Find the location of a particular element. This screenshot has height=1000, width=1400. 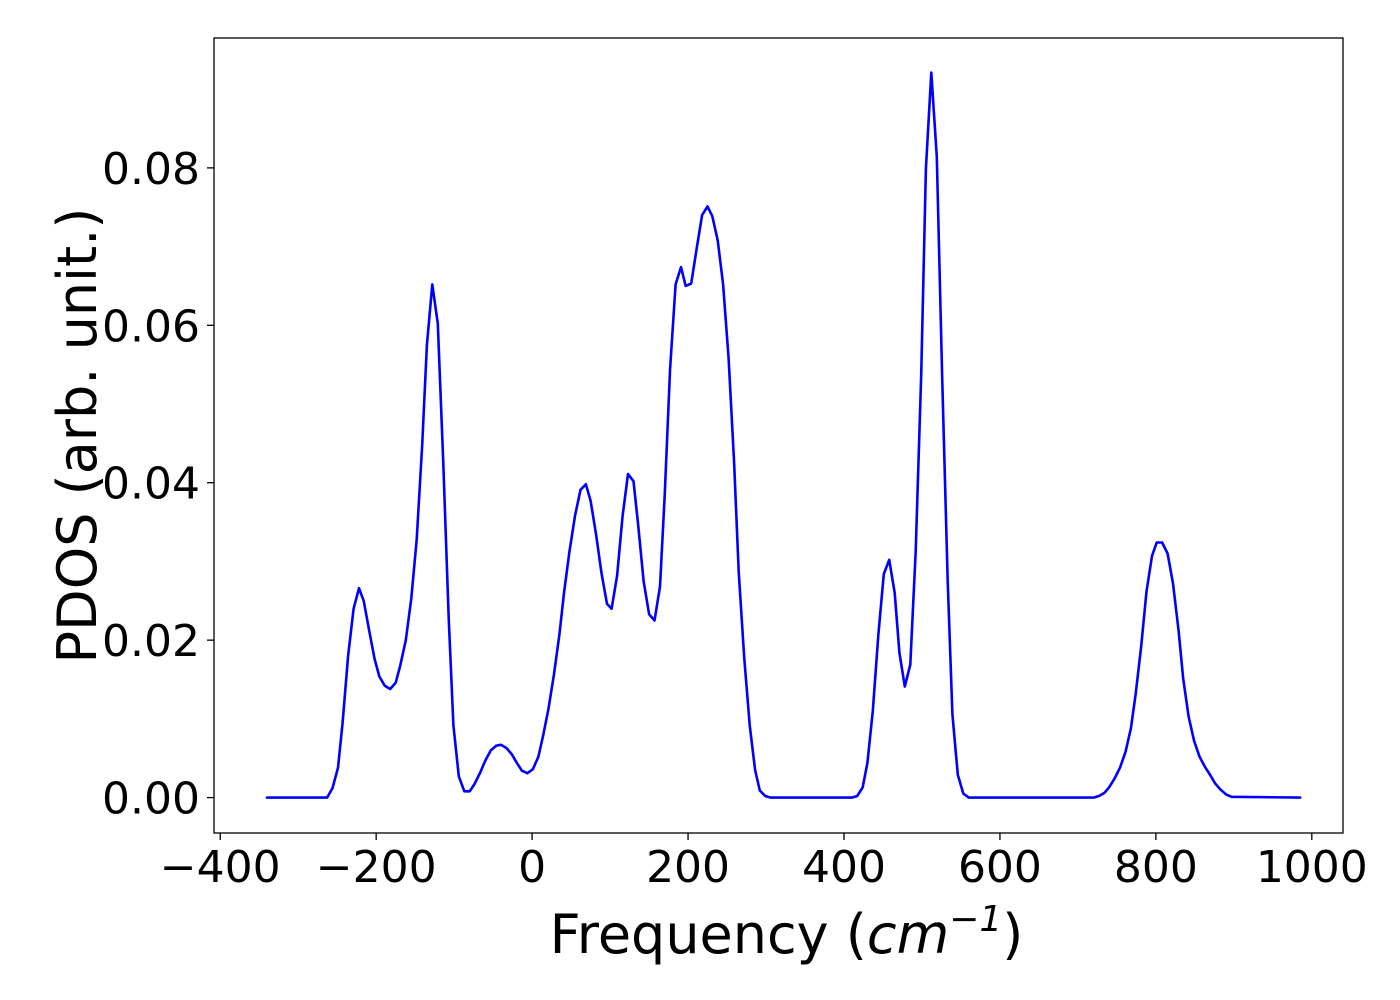

x-axis-label-exponent: −1 is located at coordinates (975, 919).